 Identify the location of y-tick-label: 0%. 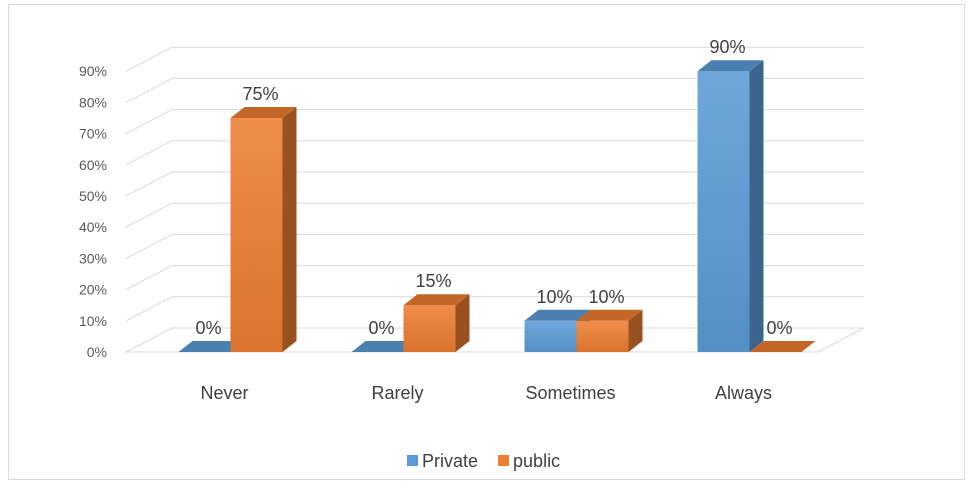
(97, 352).